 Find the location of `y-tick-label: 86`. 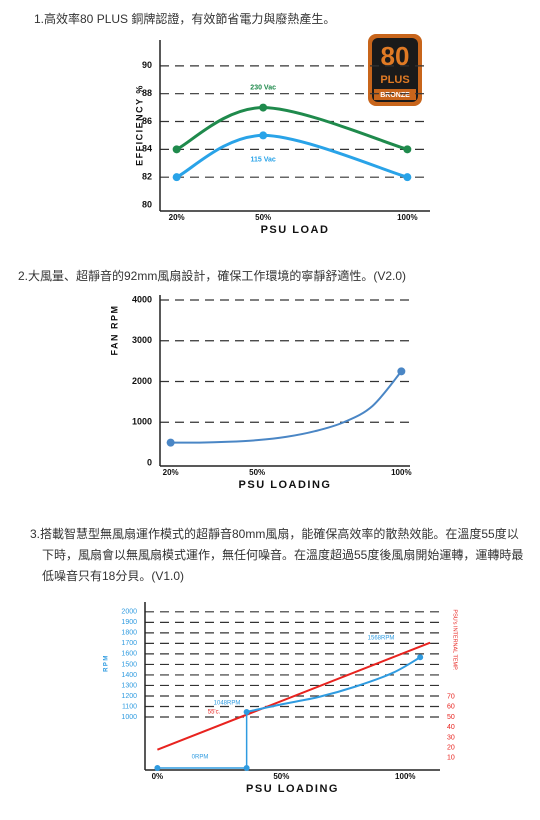

y-tick-label: 86 is located at coordinates (147, 121).